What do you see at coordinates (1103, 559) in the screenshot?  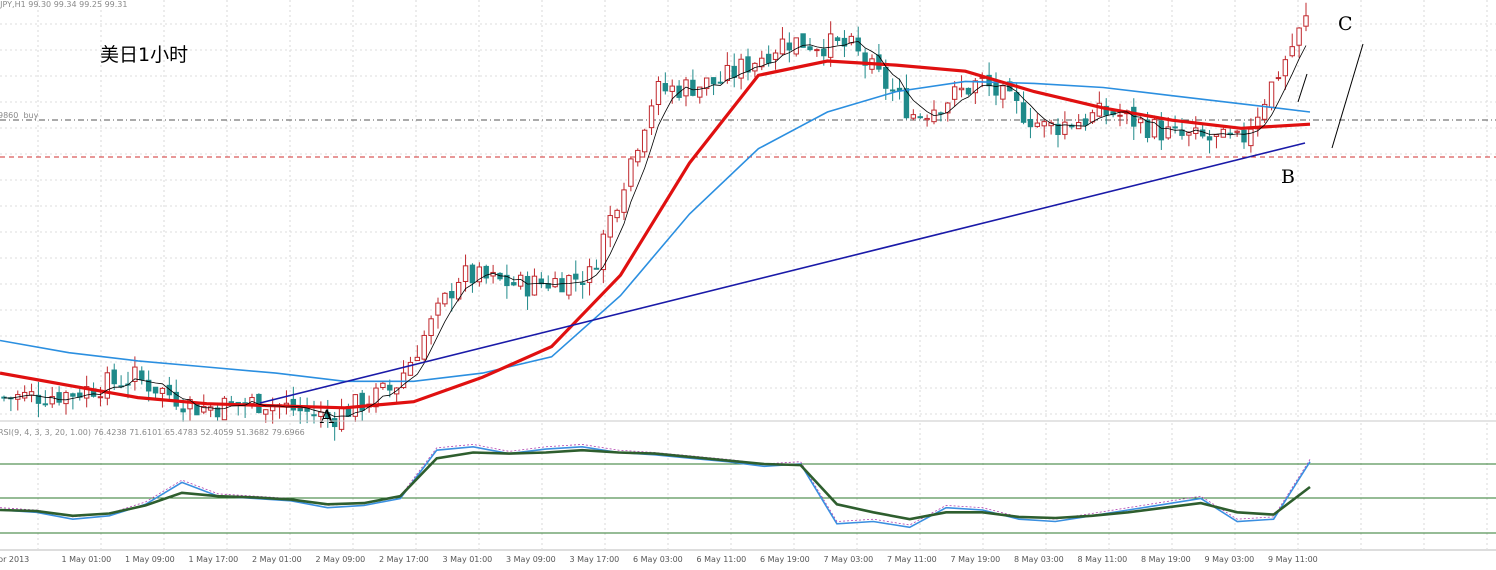 I see `x-tick-label: 8 May 11:00` at bounding box center [1103, 559].